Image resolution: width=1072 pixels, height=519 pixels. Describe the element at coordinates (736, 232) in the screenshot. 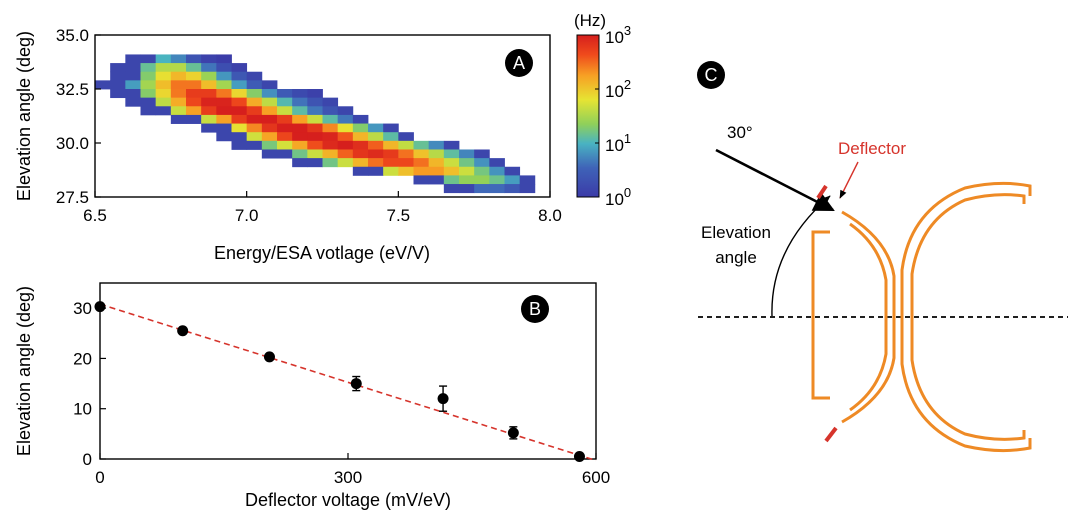

I see `elevation-label-line1: Elevation` at that location.